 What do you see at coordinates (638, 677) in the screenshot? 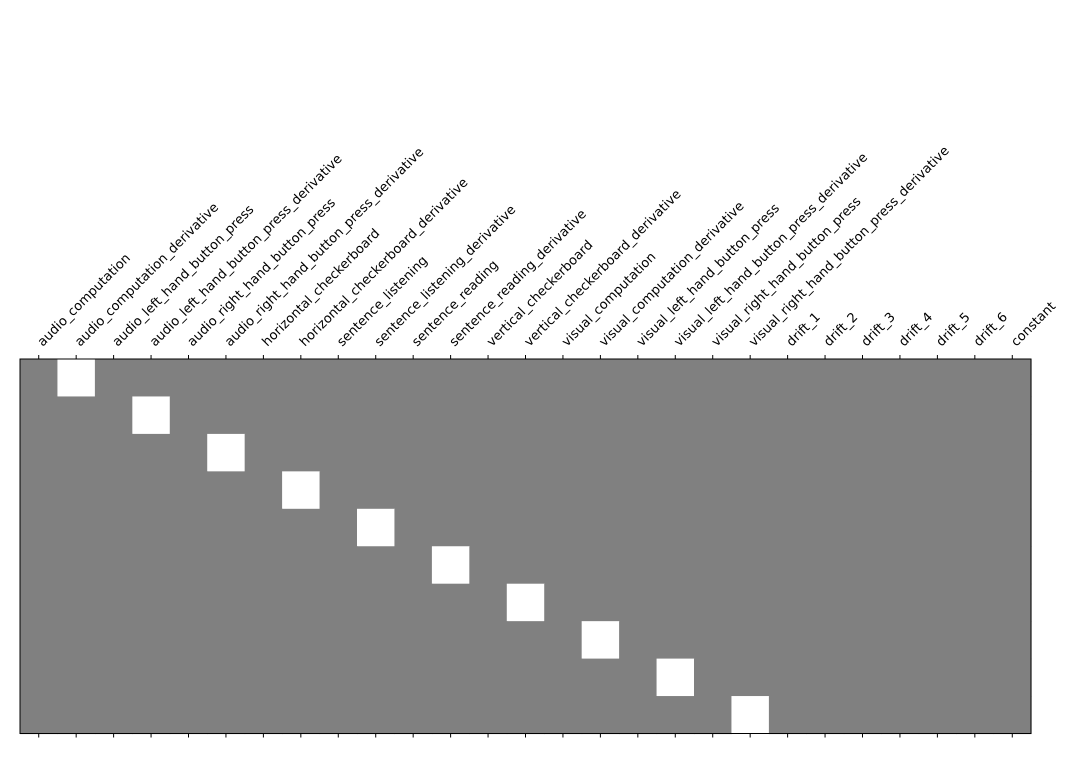
I see `matrix-cell-r8-c16` at bounding box center [638, 677].